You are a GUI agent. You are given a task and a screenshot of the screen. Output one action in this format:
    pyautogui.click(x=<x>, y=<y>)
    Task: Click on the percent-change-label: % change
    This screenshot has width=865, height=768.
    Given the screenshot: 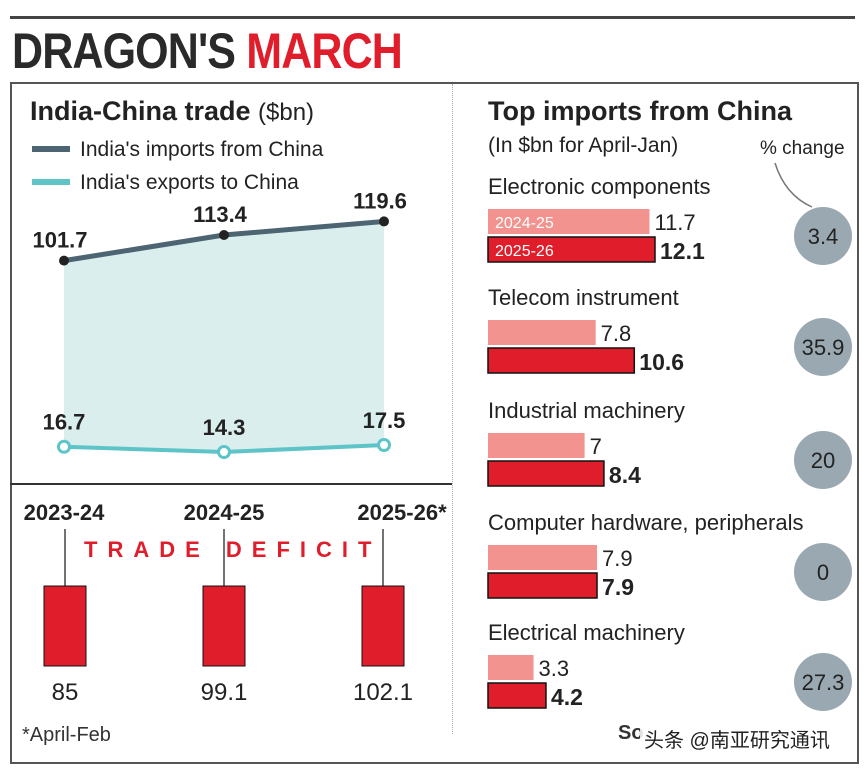 What is the action you would take?
    pyautogui.click(x=802, y=148)
    